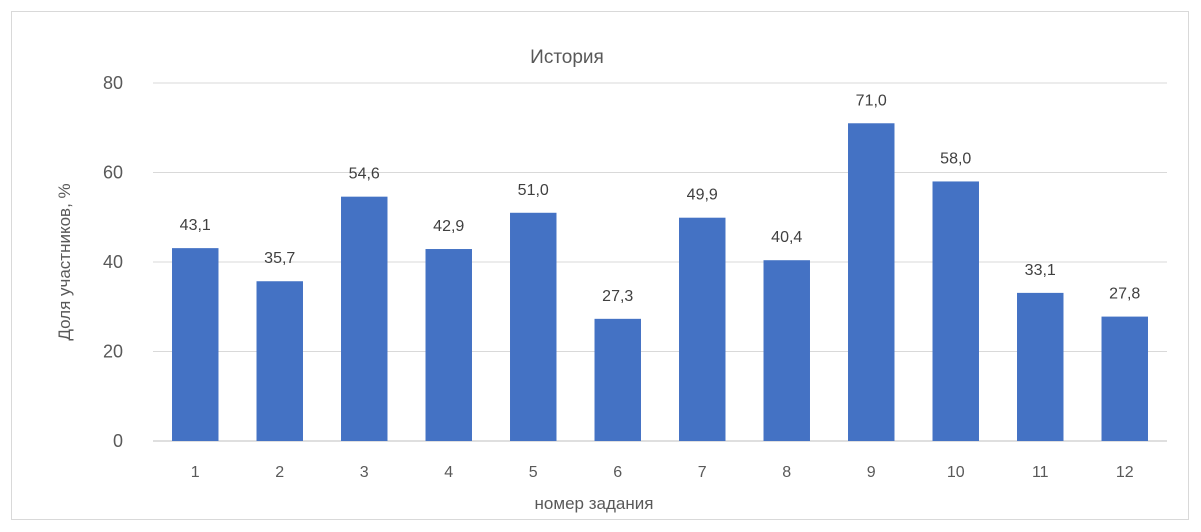 This screenshot has height=532, width=1201. What do you see at coordinates (955, 158) in the screenshot?
I see `data-label-10: 58,0` at bounding box center [955, 158].